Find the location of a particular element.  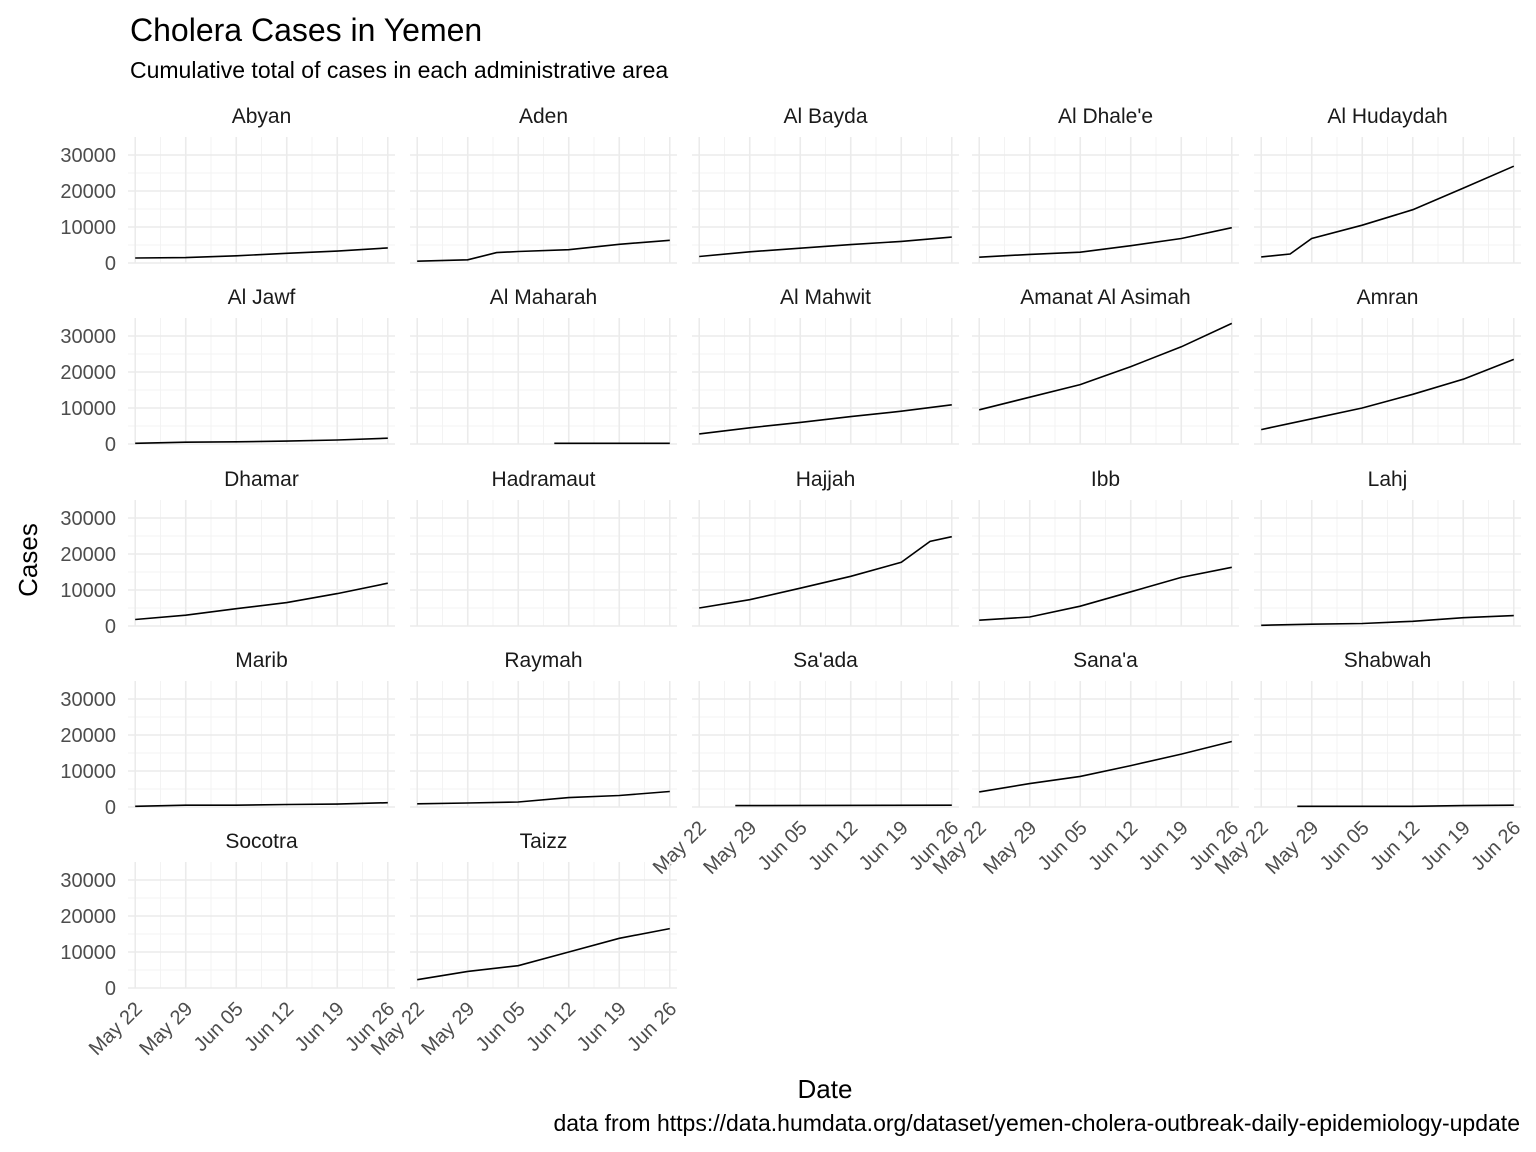

facet-strip-label: Shabwah is located at coordinates (1388, 660).